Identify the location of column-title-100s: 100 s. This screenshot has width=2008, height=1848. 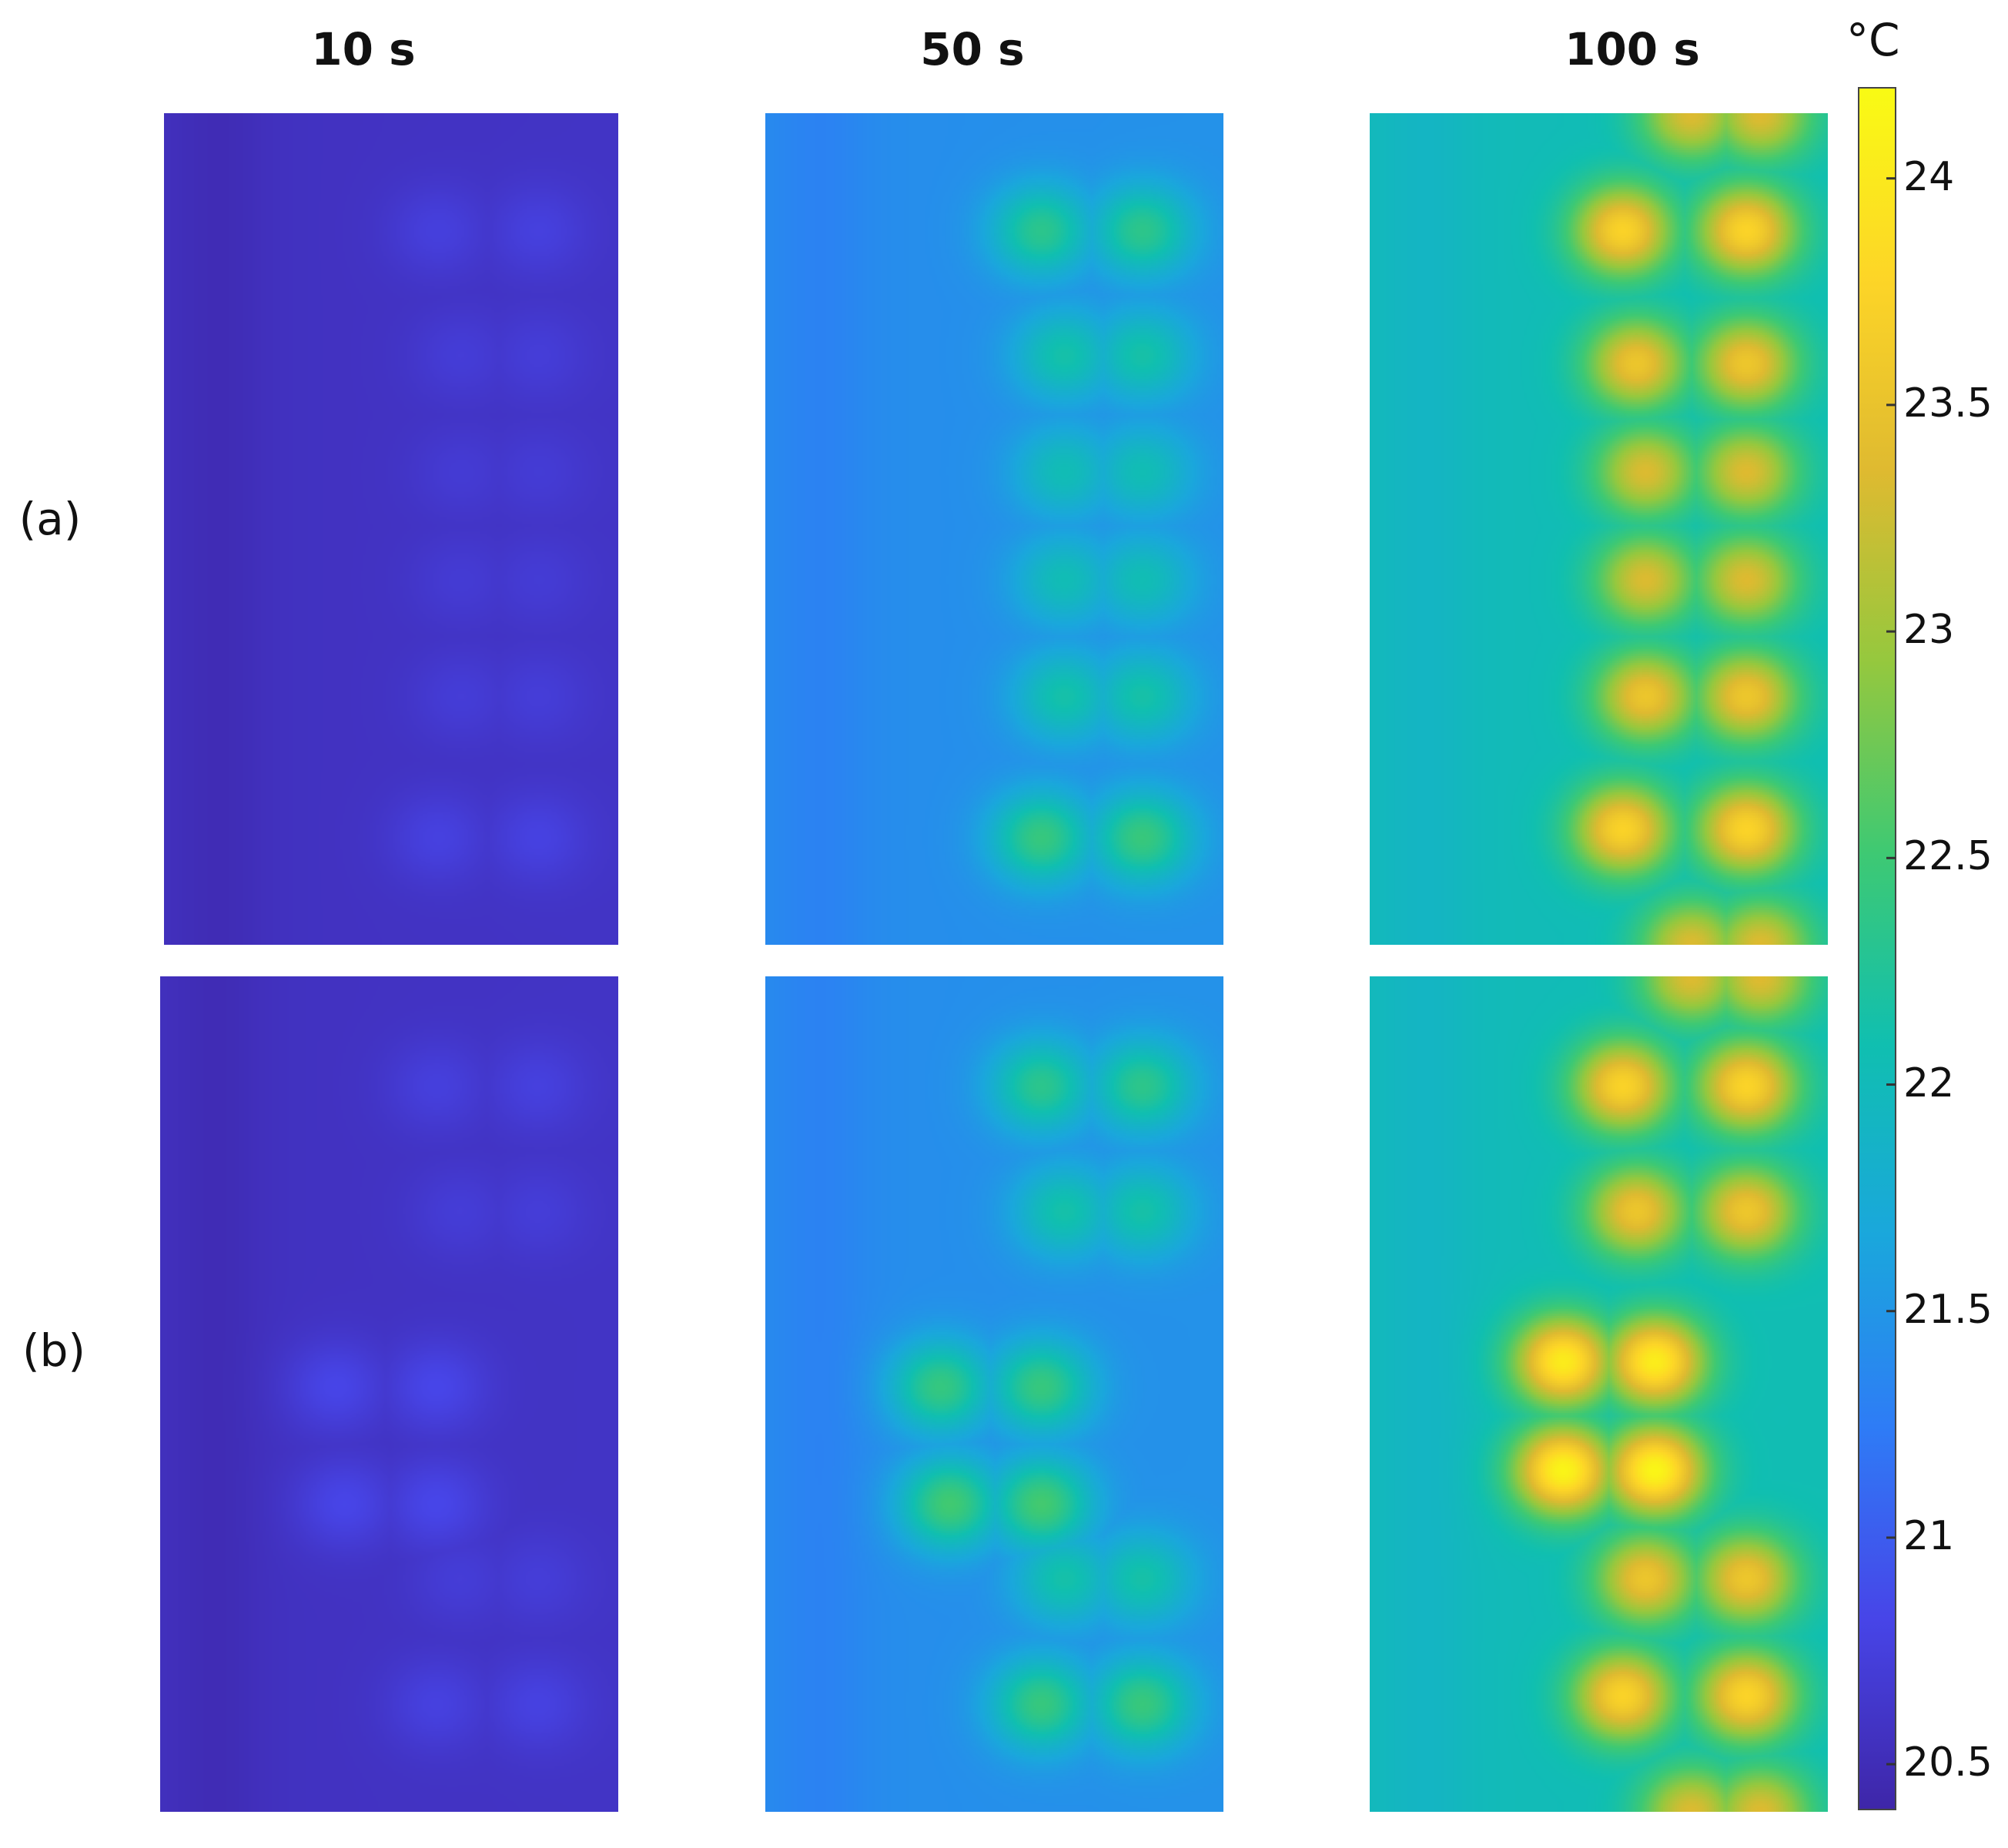
(1632, 49).